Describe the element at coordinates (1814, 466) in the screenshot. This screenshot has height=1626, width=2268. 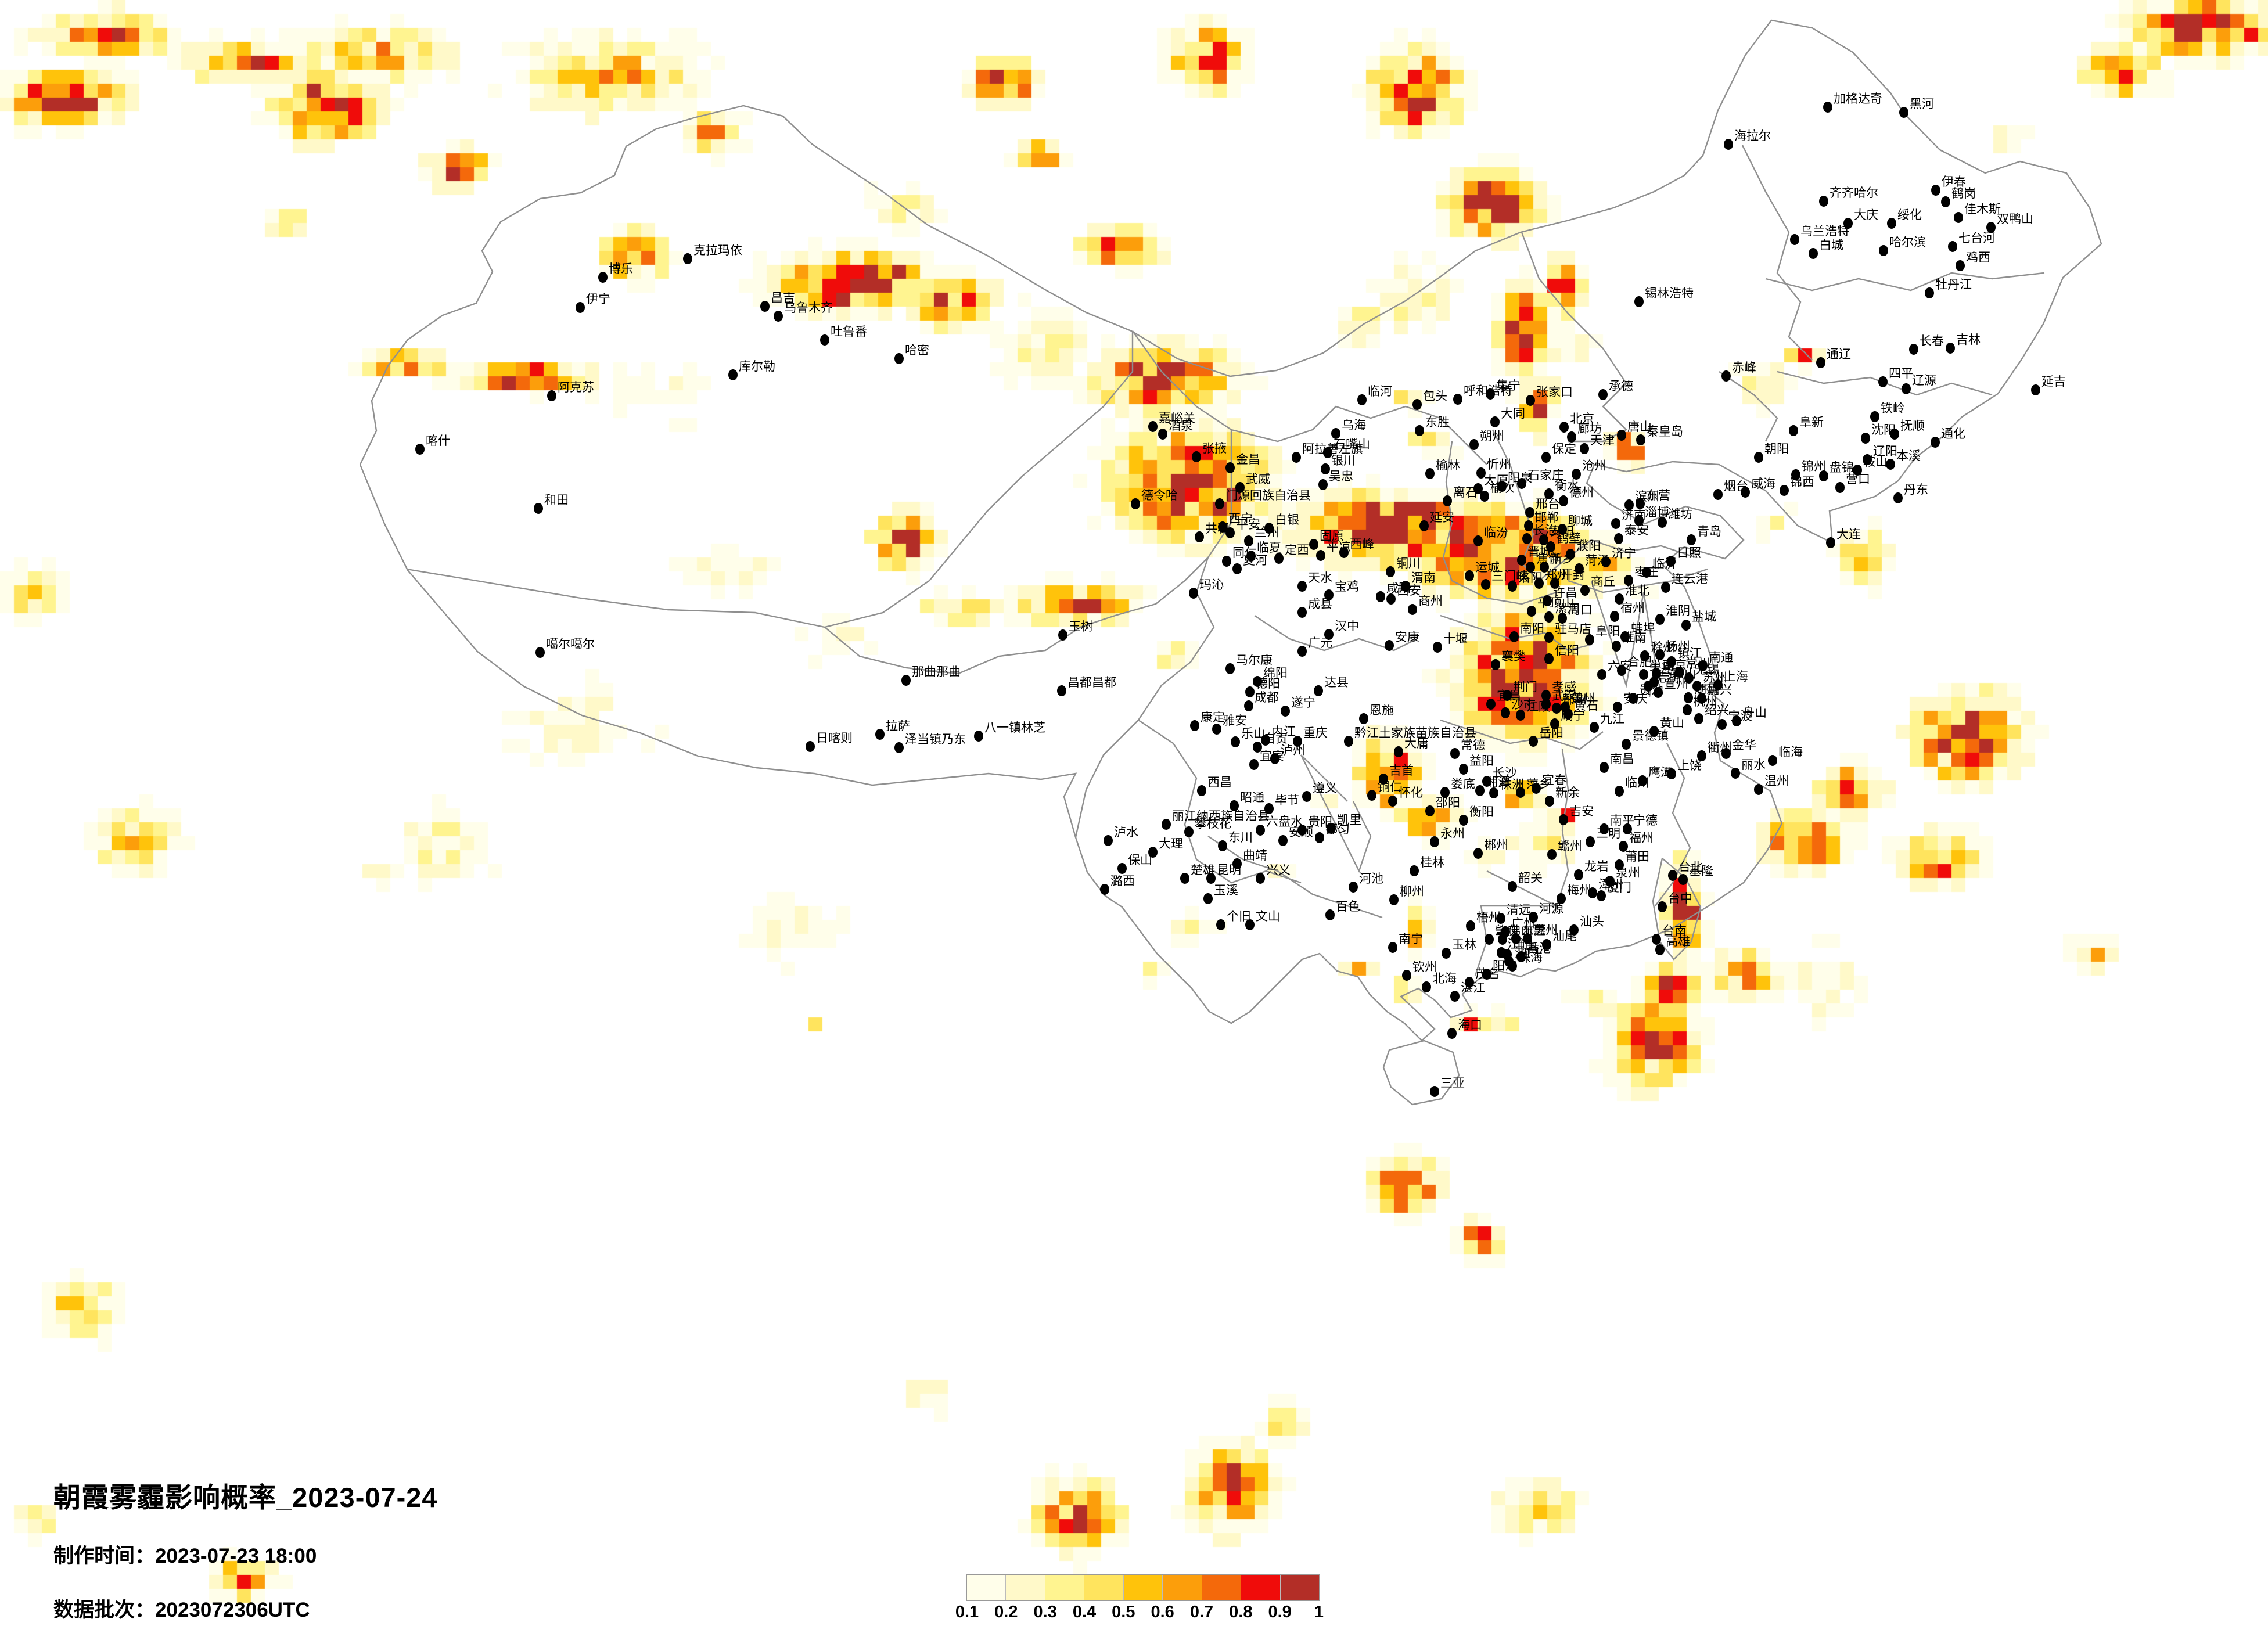
I see `city-label: 锦州` at that location.